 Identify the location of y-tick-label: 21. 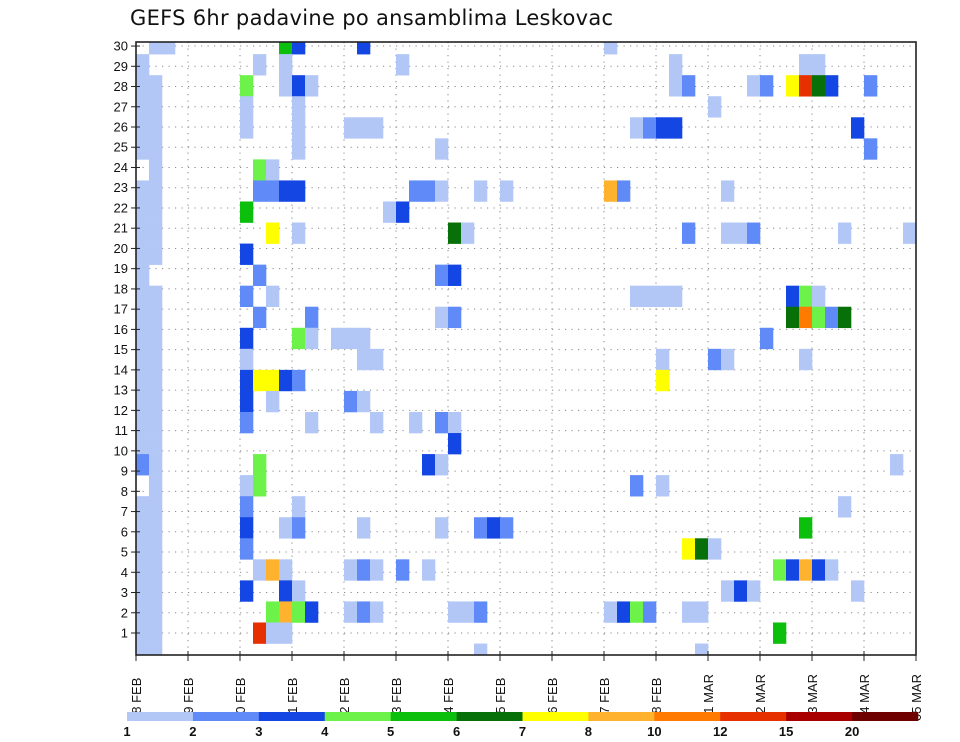
(121, 228).